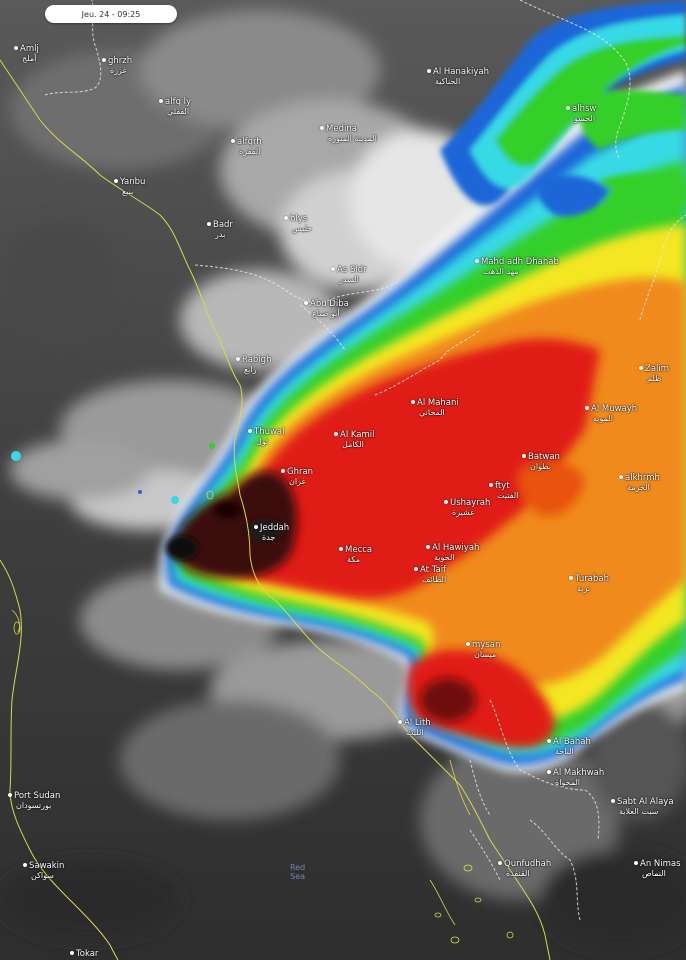 This screenshot has width=686, height=960. I want to click on place-label: Ghran غران, so click(297, 477).